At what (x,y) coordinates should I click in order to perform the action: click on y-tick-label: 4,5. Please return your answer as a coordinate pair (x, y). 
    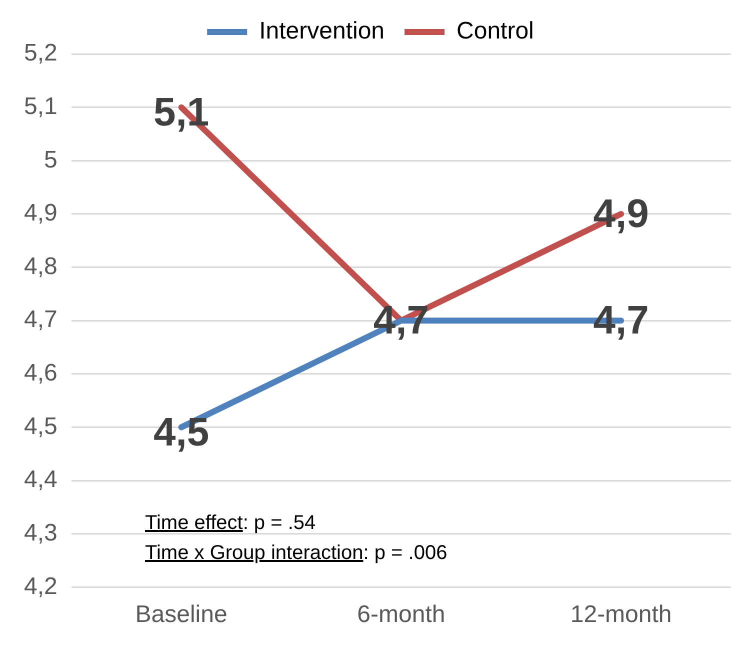
    Looking at the image, I should click on (41, 426).